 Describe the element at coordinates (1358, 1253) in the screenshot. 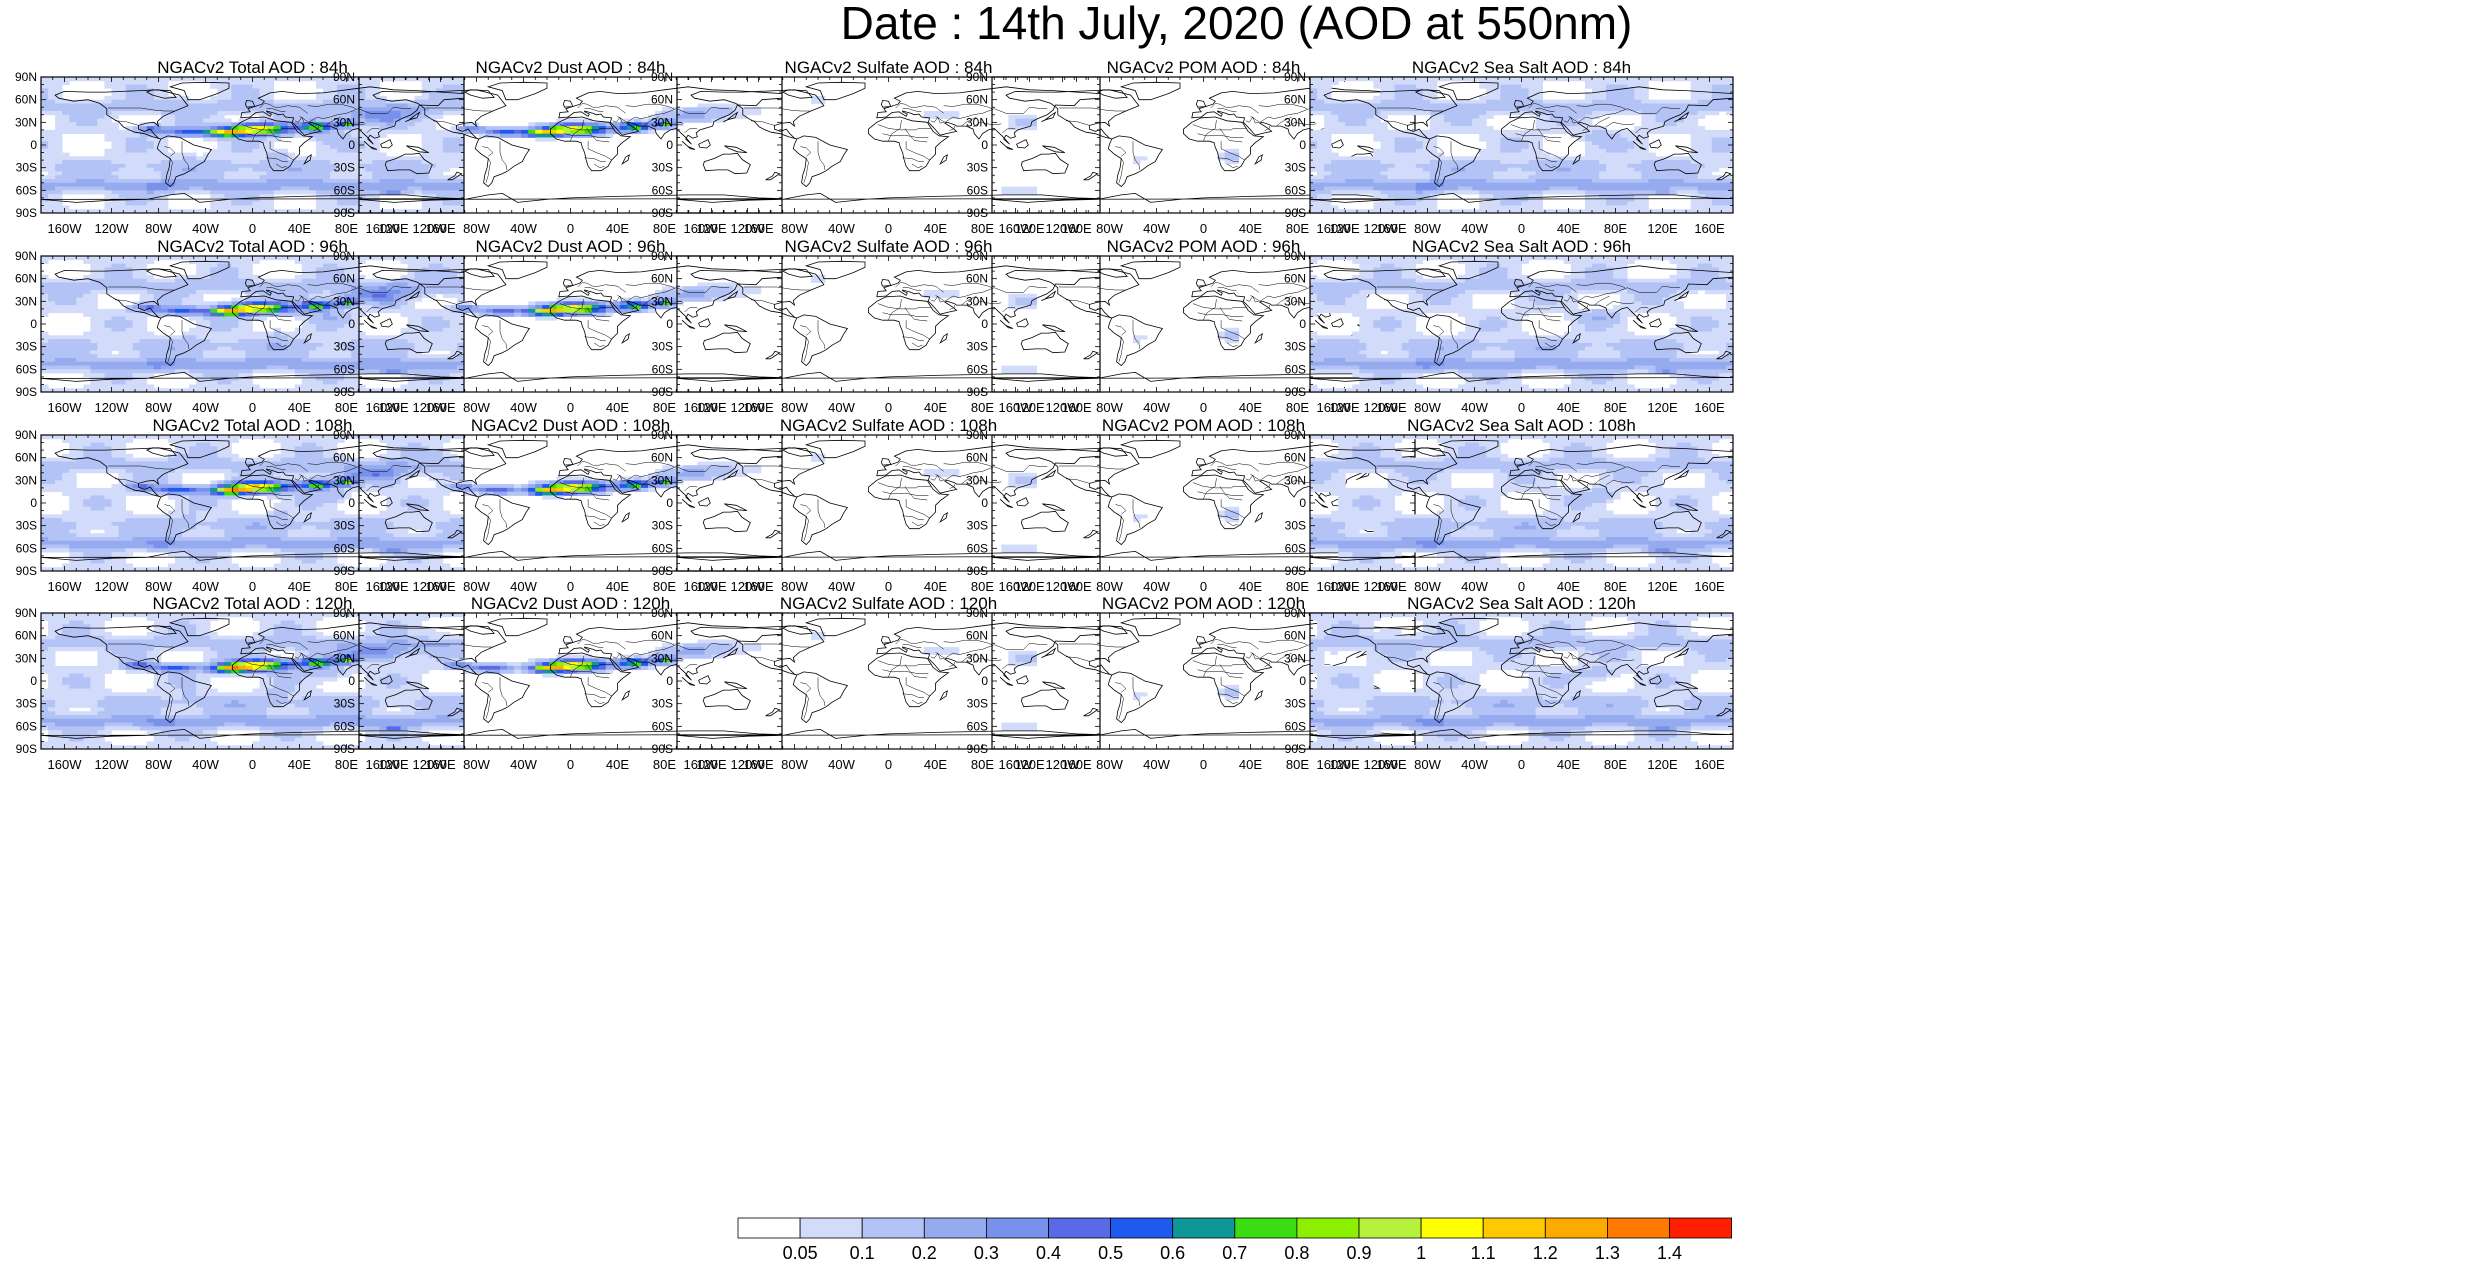

I see `colorbar-label: 0.9` at that location.